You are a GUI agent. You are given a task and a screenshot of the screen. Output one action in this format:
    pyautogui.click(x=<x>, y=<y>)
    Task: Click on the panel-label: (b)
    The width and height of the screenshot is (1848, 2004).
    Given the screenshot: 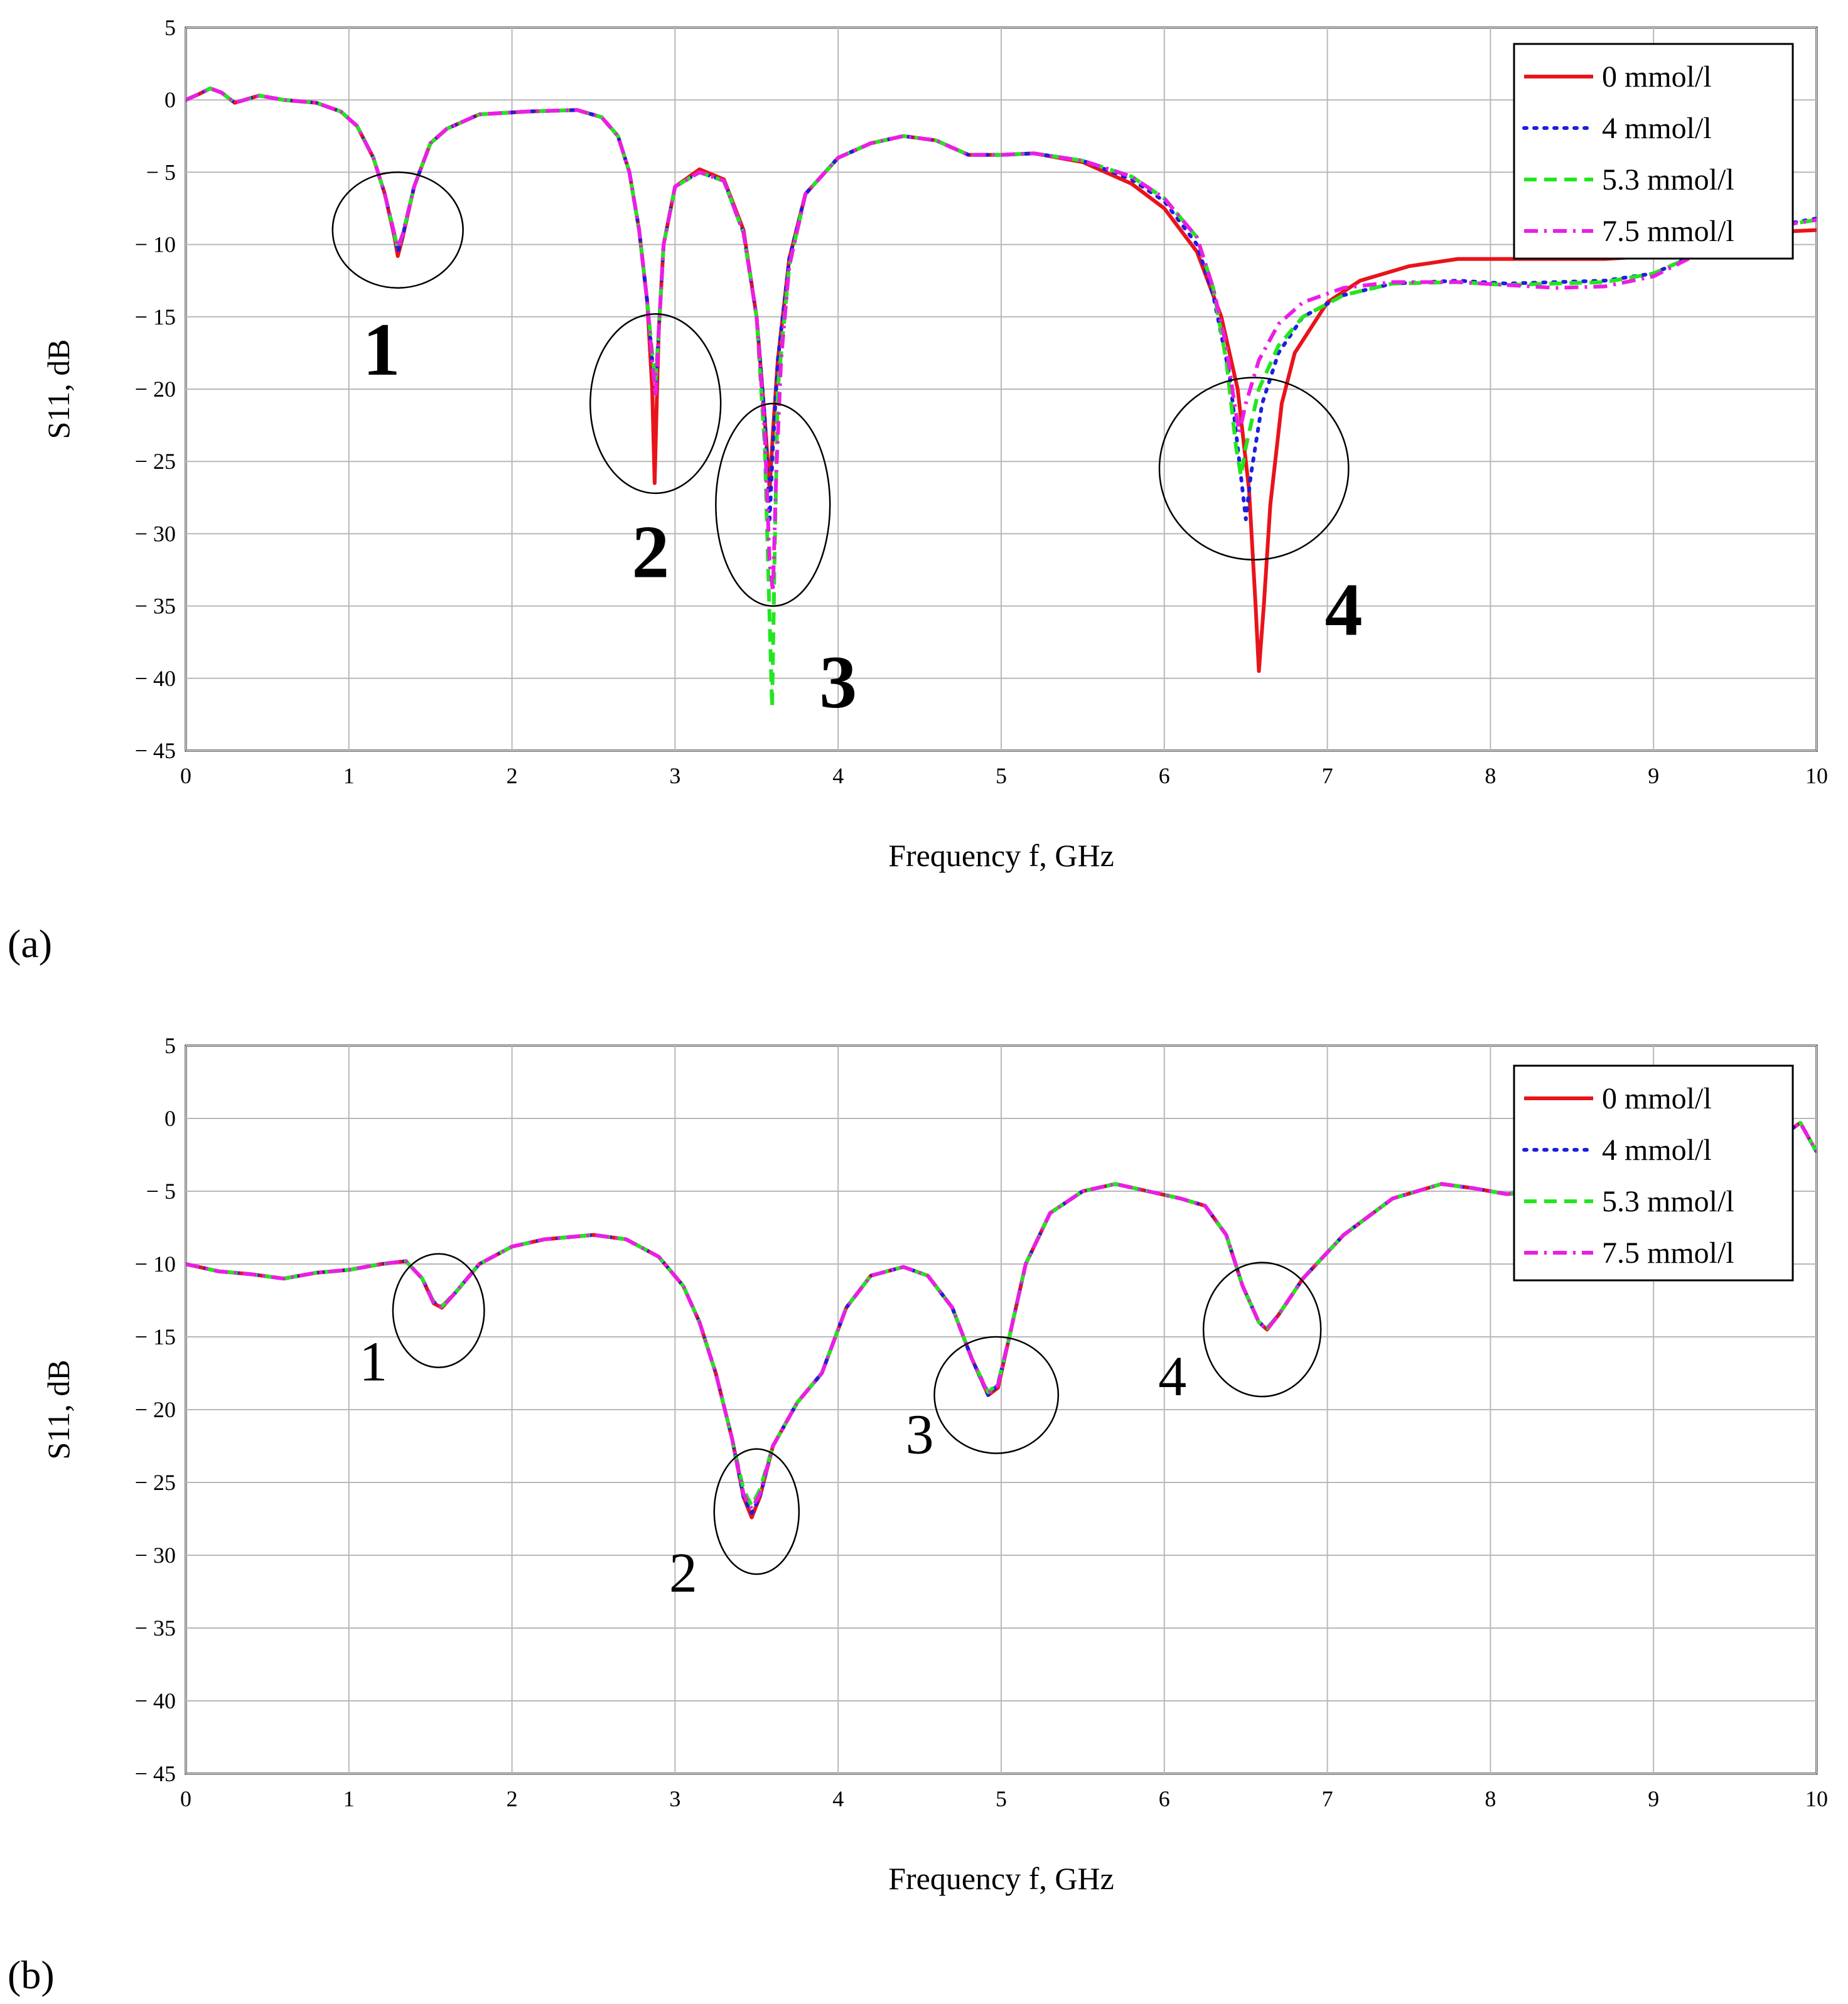 What is the action you would take?
    pyautogui.click(x=31, y=1975)
    